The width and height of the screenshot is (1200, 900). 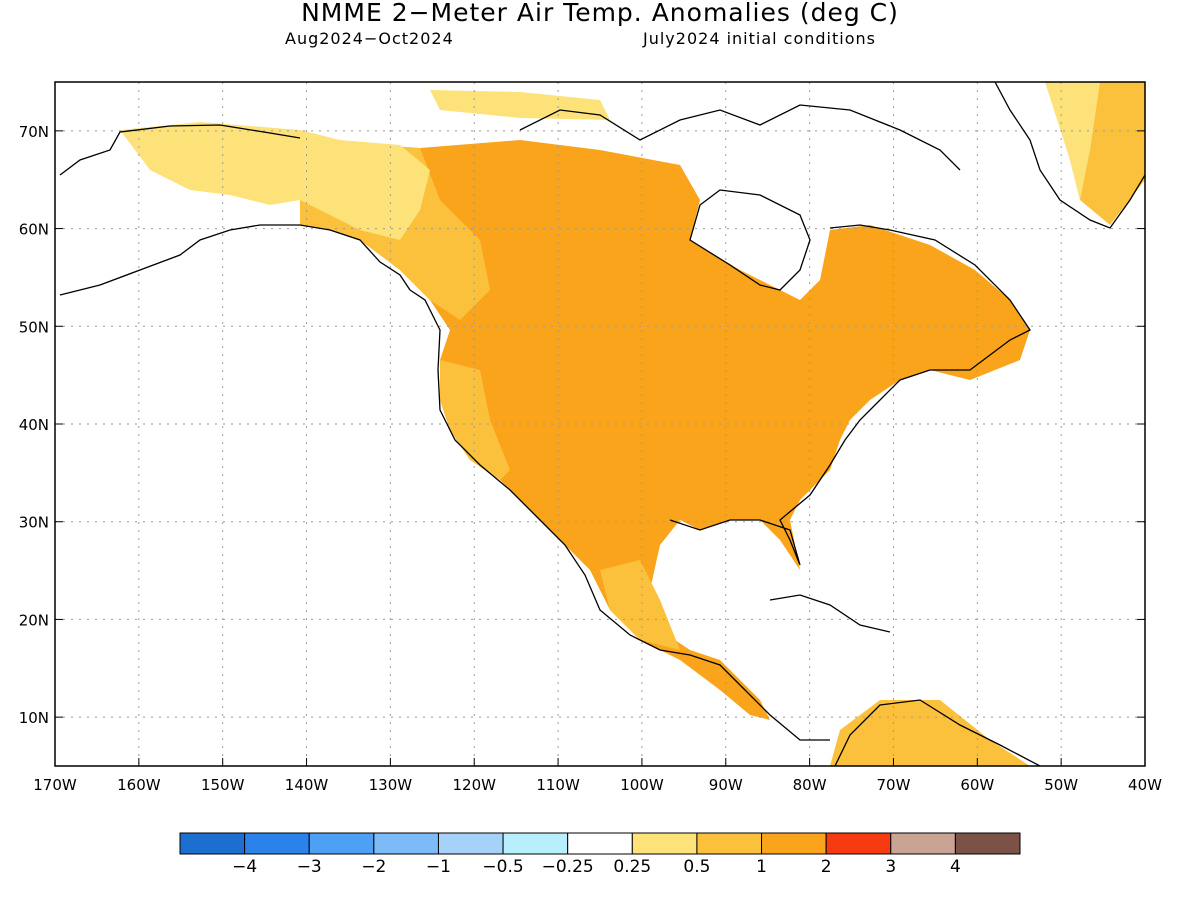 I want to click on colorbar-label: −2, so click(x=373, y=867).